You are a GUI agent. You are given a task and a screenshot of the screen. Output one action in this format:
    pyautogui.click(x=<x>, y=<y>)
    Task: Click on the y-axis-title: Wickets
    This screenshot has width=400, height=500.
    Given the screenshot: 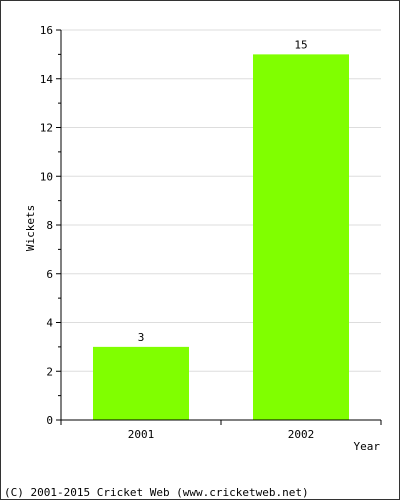 What is the action you would take?
    pyautogui.click(x=30, y=228)
    